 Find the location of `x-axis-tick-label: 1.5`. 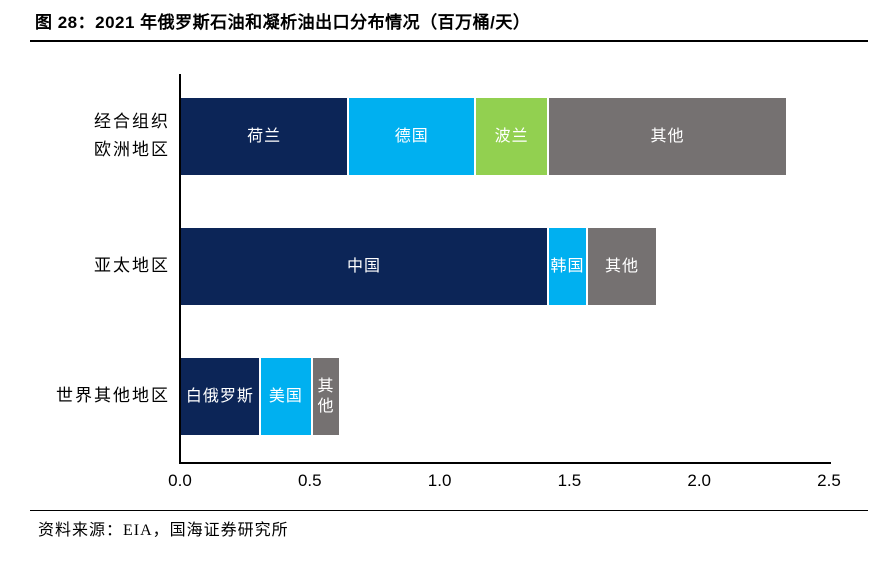

x-axis-tick-label: 1.5 is located at coordinates (569, 480).